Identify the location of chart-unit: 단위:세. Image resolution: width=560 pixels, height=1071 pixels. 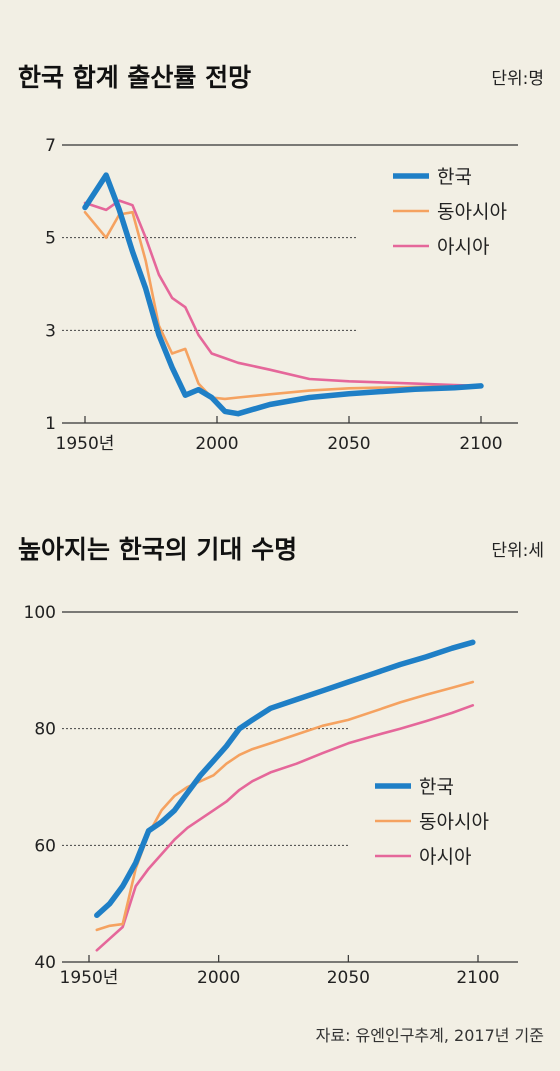
(517, 551).